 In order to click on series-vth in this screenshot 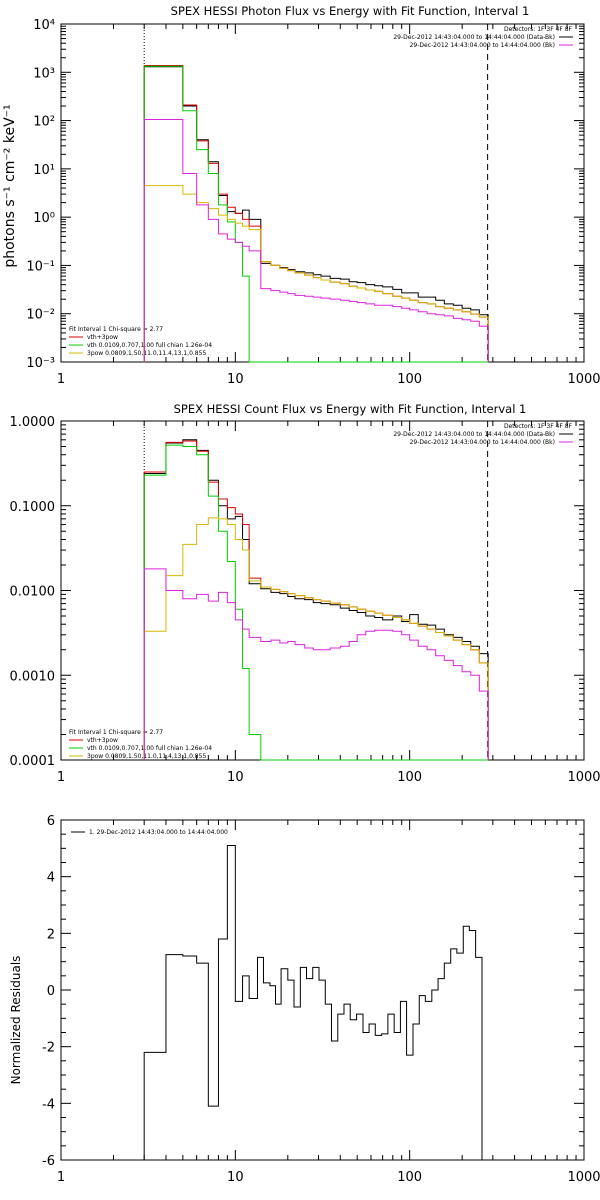, I will do `click(316, 214)`.